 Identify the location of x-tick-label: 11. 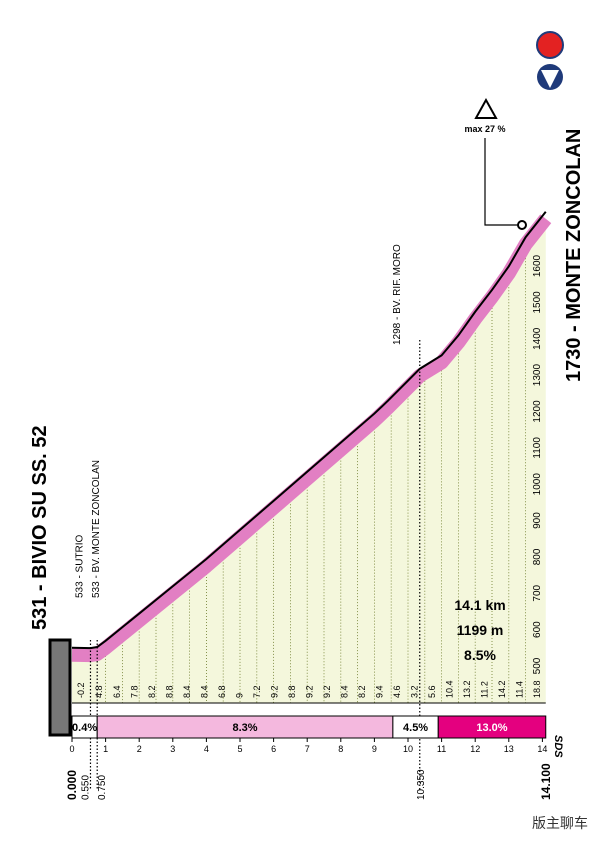
(441, 749).